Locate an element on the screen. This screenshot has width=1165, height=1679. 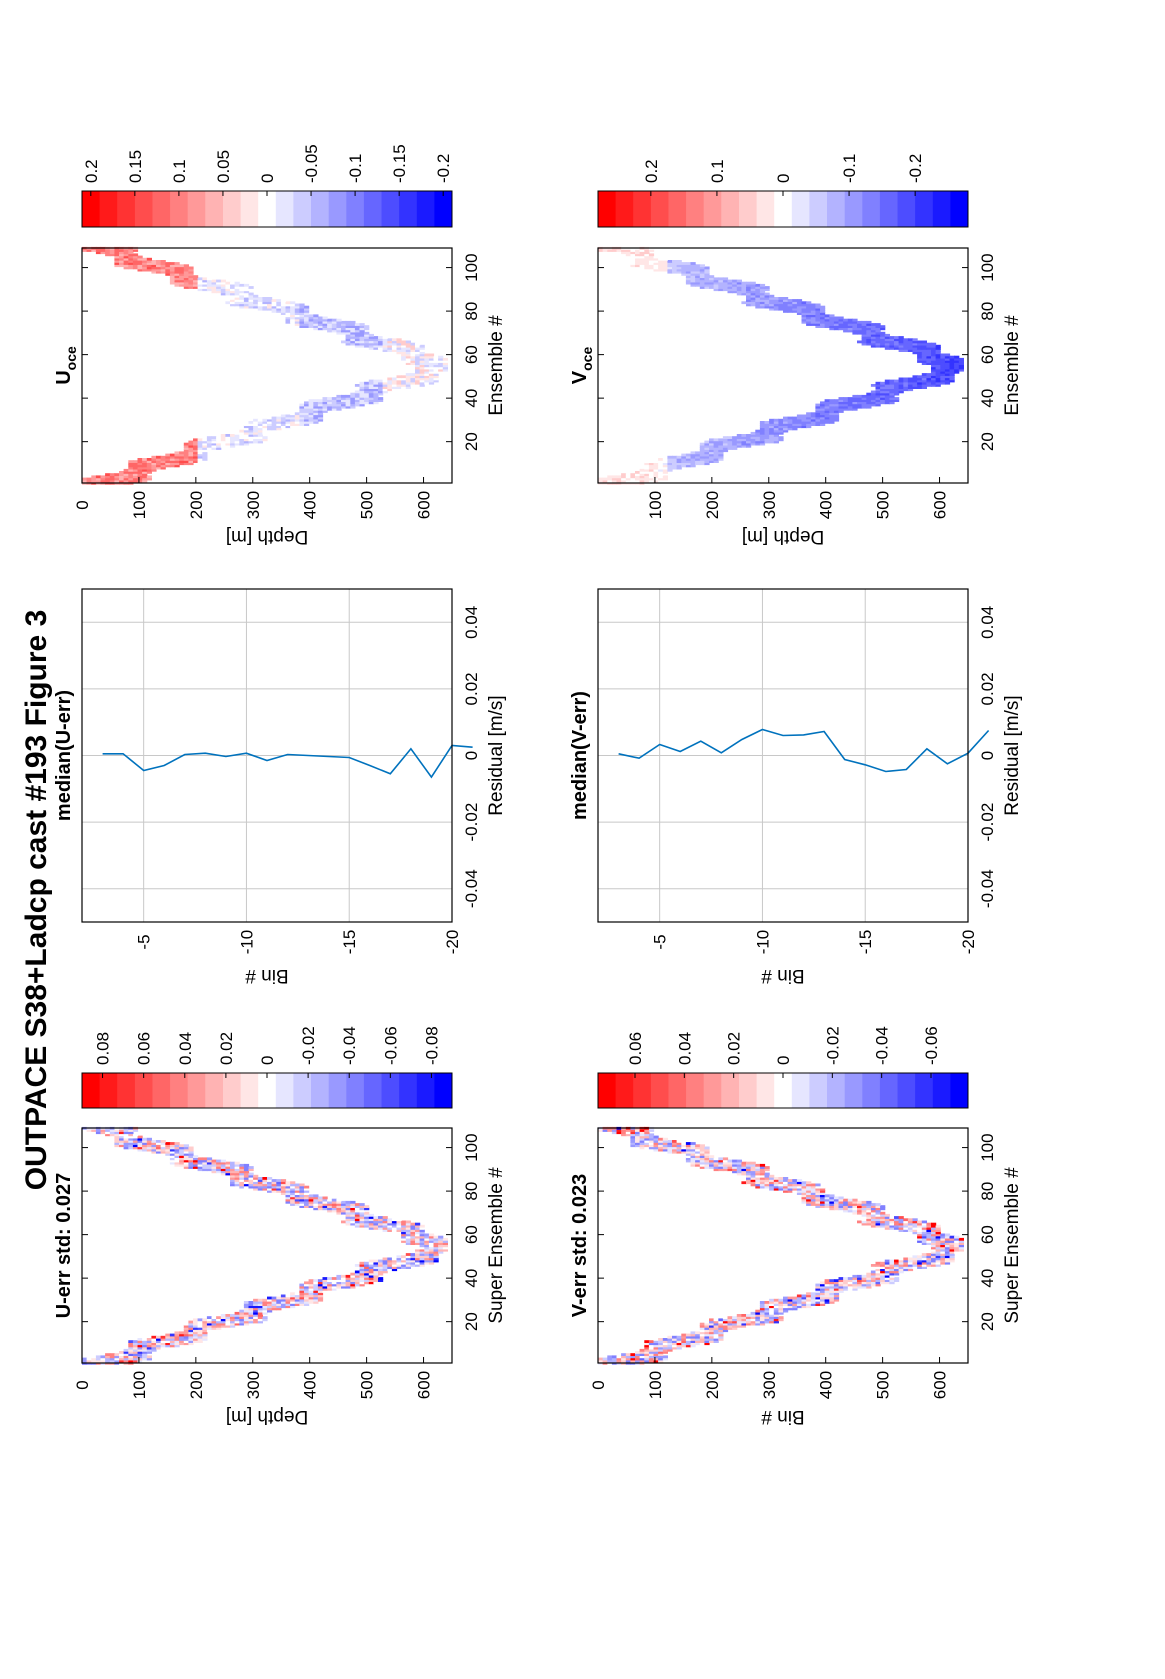
colorbar-swatch is located at coordinates (249, 209).